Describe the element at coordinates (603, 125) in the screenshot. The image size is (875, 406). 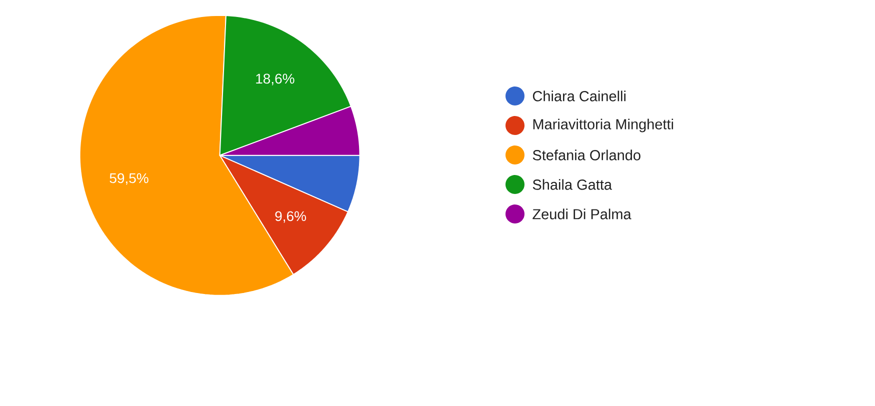
I see `legend-label: Mariavittoria Minghetti` at that location.